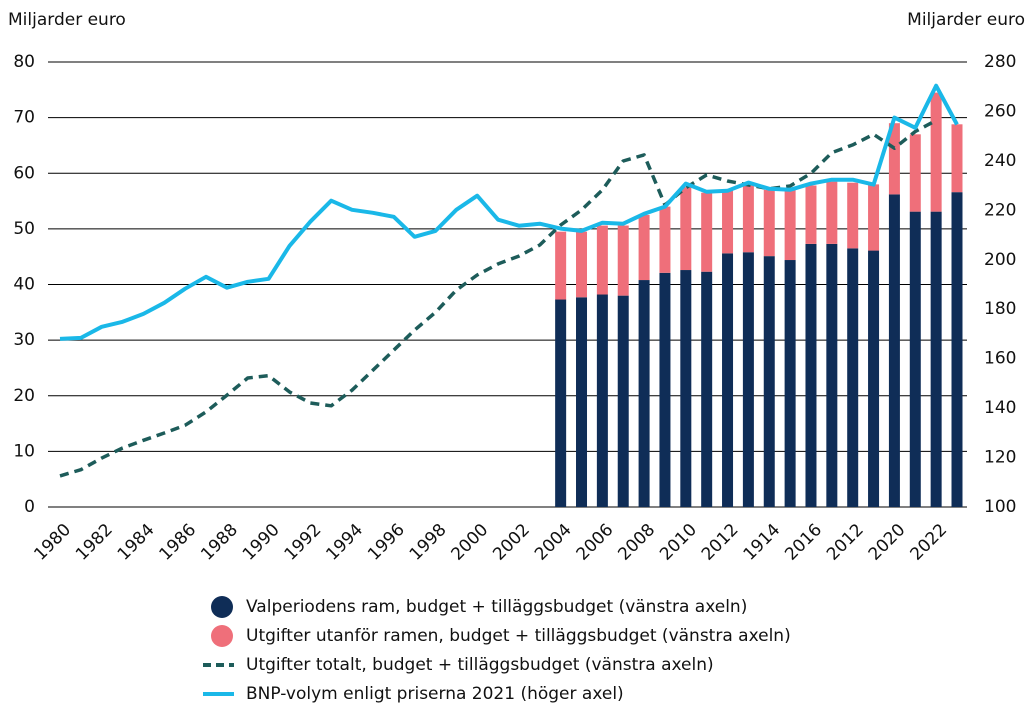  I want to click on x-tick-label: 2020, so click(887, 542).